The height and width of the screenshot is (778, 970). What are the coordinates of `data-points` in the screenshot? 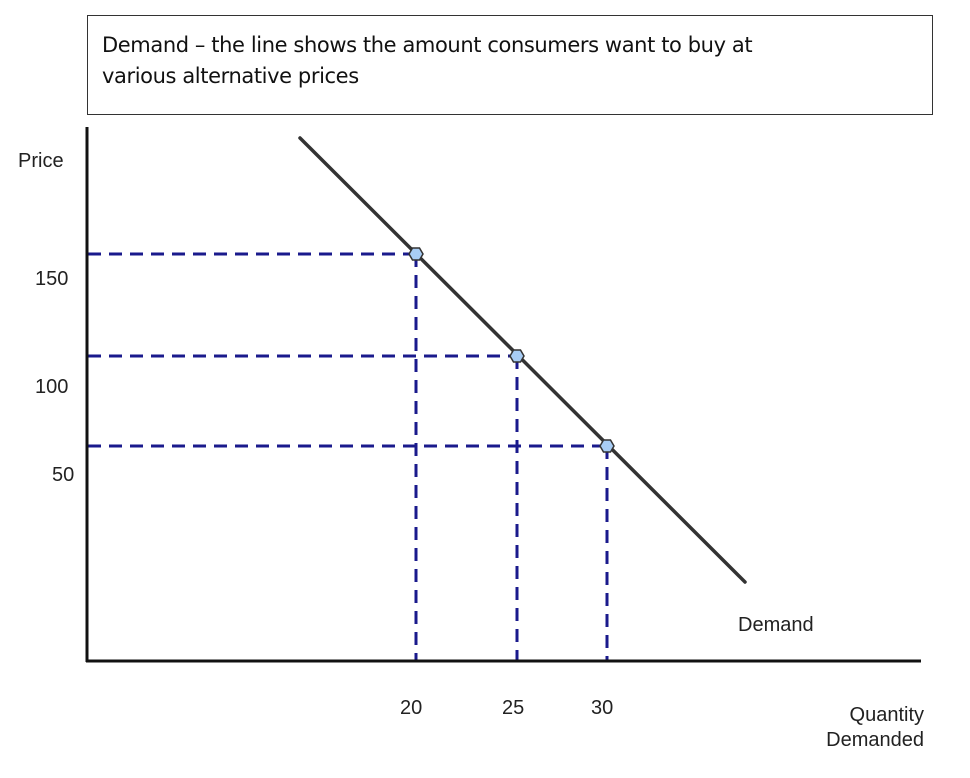 It's located at (511, 350).